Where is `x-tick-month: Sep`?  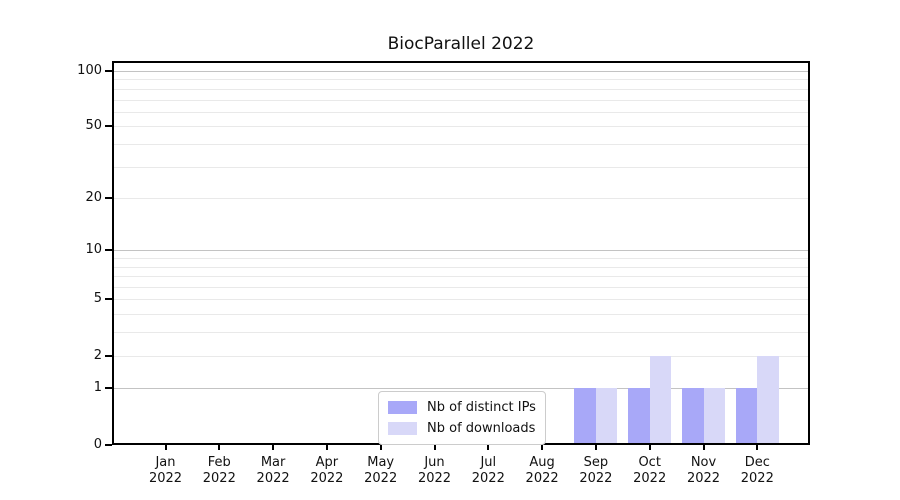
x-tick-month: Sep is located at coordinates (596, 462).